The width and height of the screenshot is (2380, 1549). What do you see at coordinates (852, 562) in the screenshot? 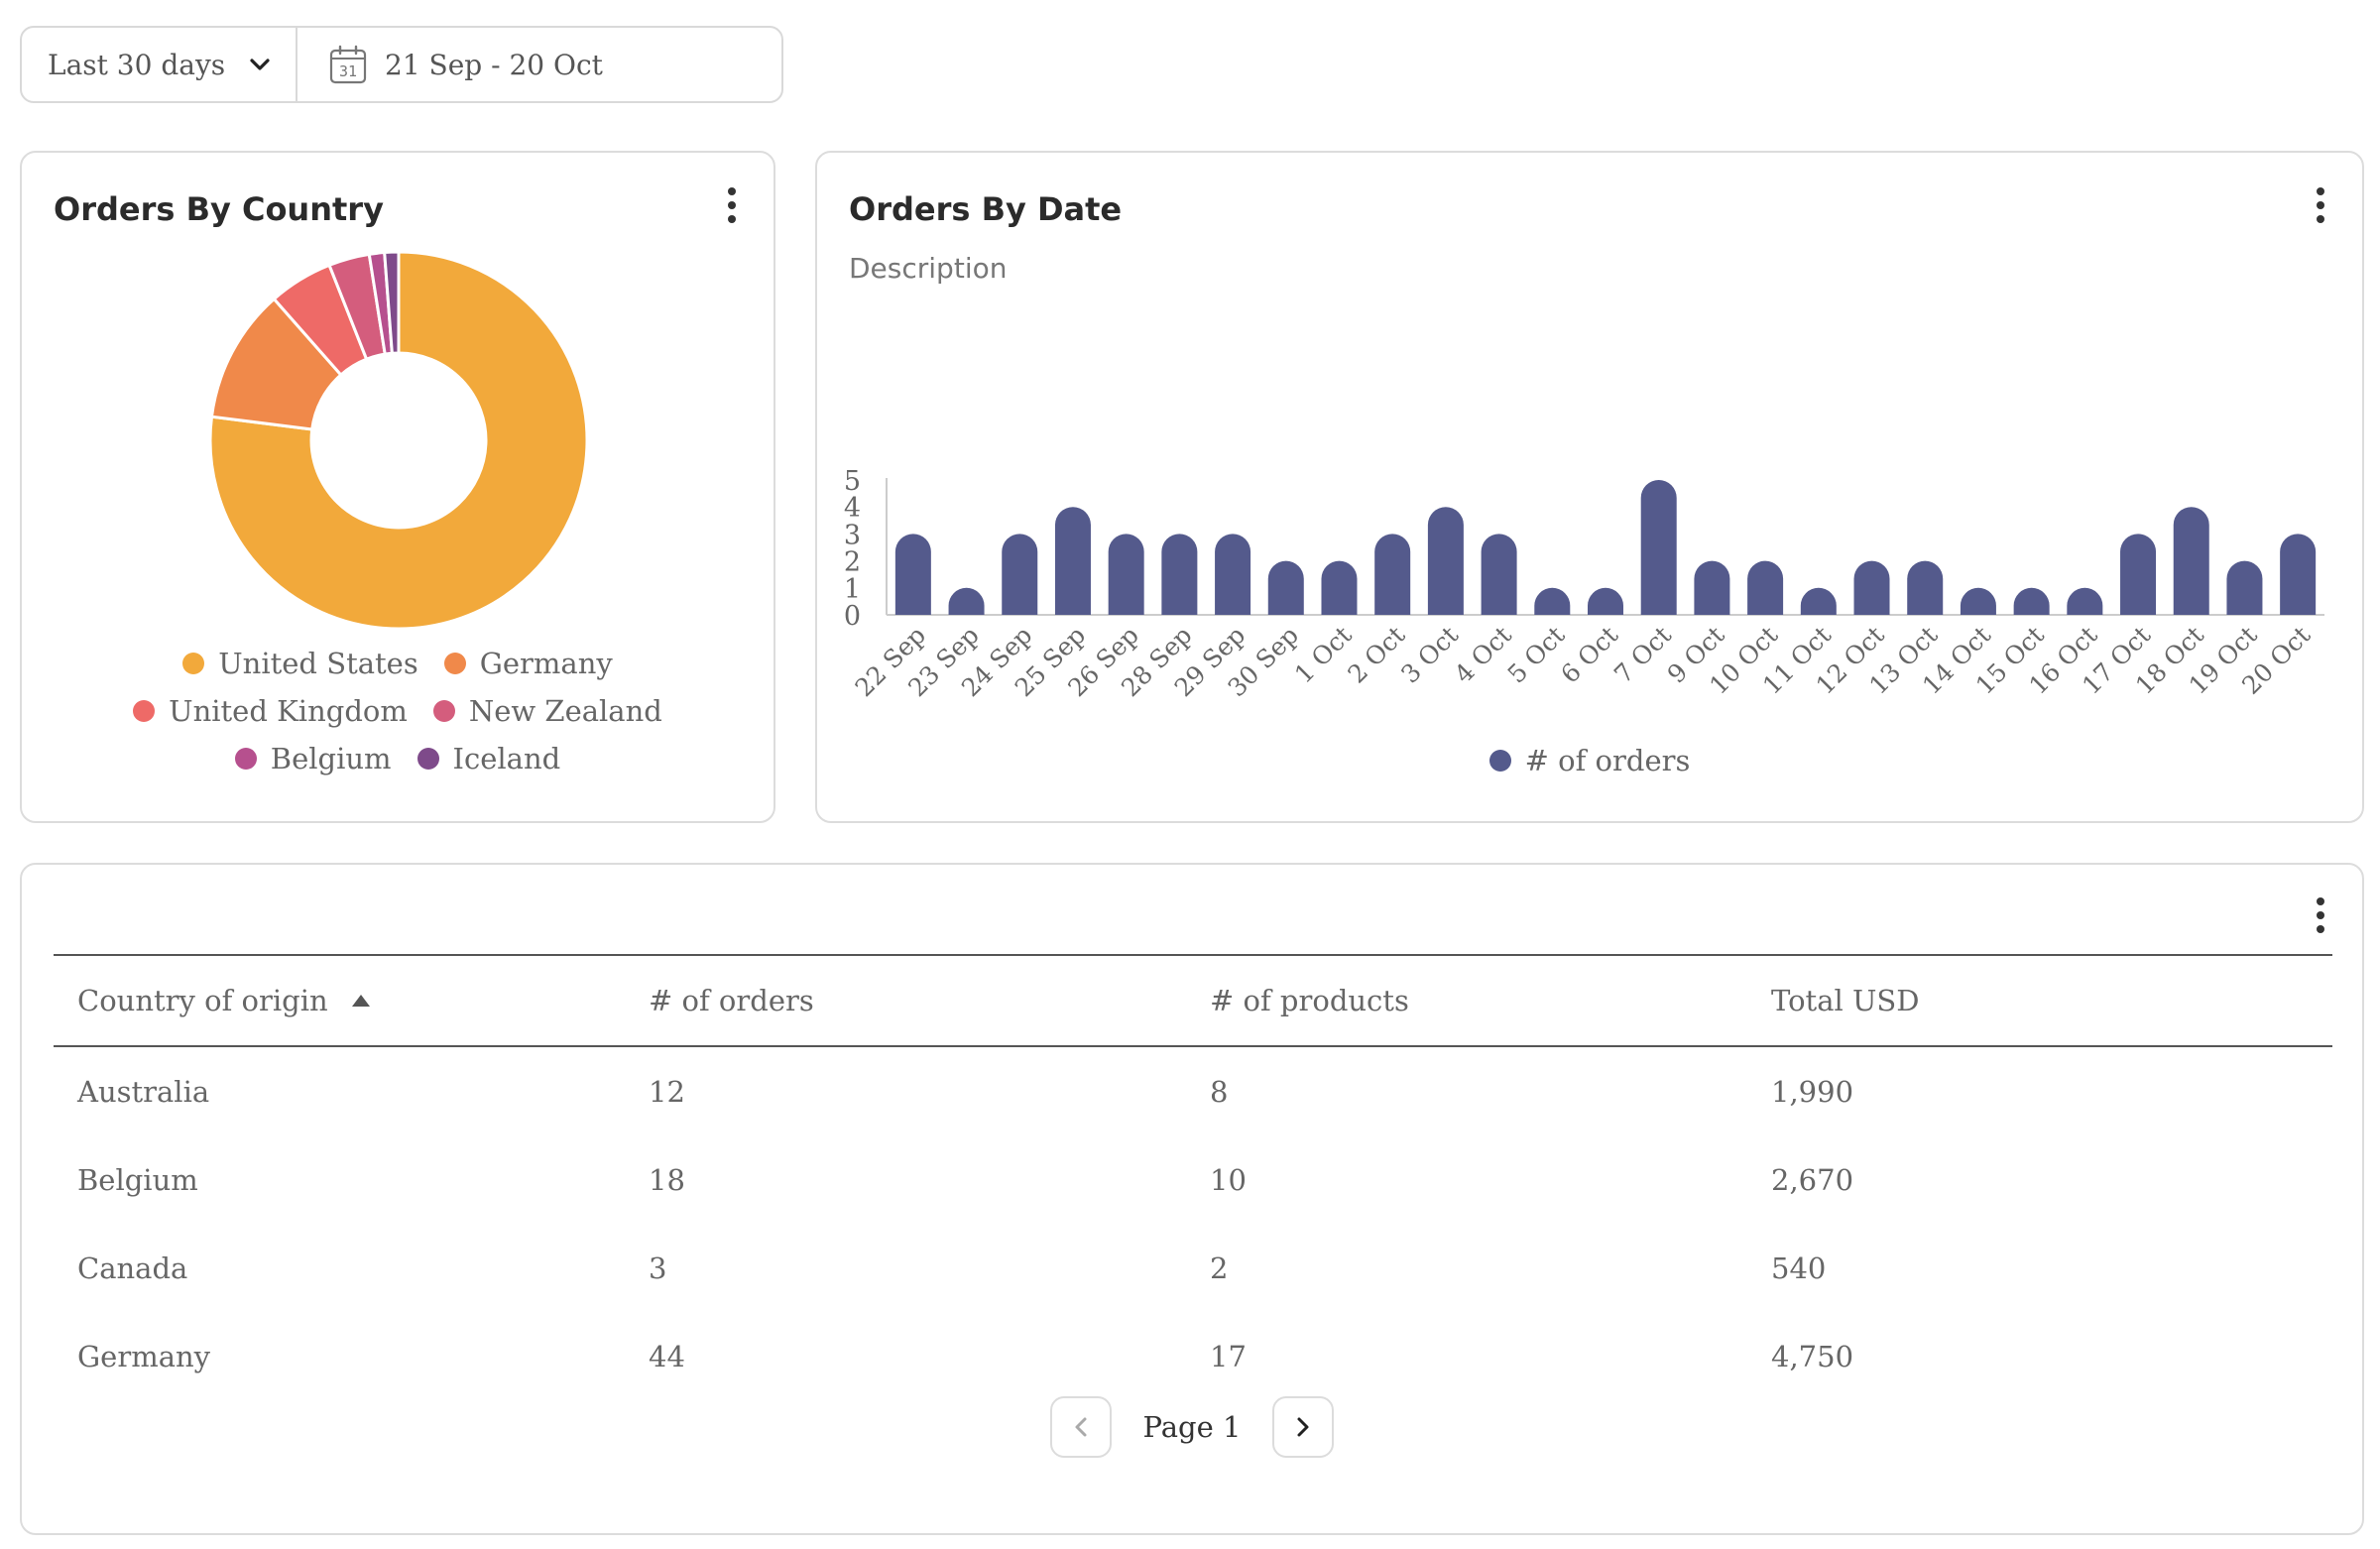
I see `y-tick-label: 2` at bounding box center [852, 562].